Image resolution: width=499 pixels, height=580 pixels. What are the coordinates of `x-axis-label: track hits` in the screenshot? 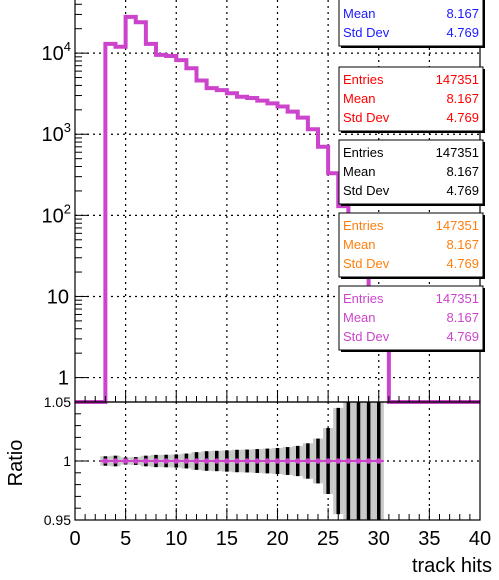 It's located at (452, 566).